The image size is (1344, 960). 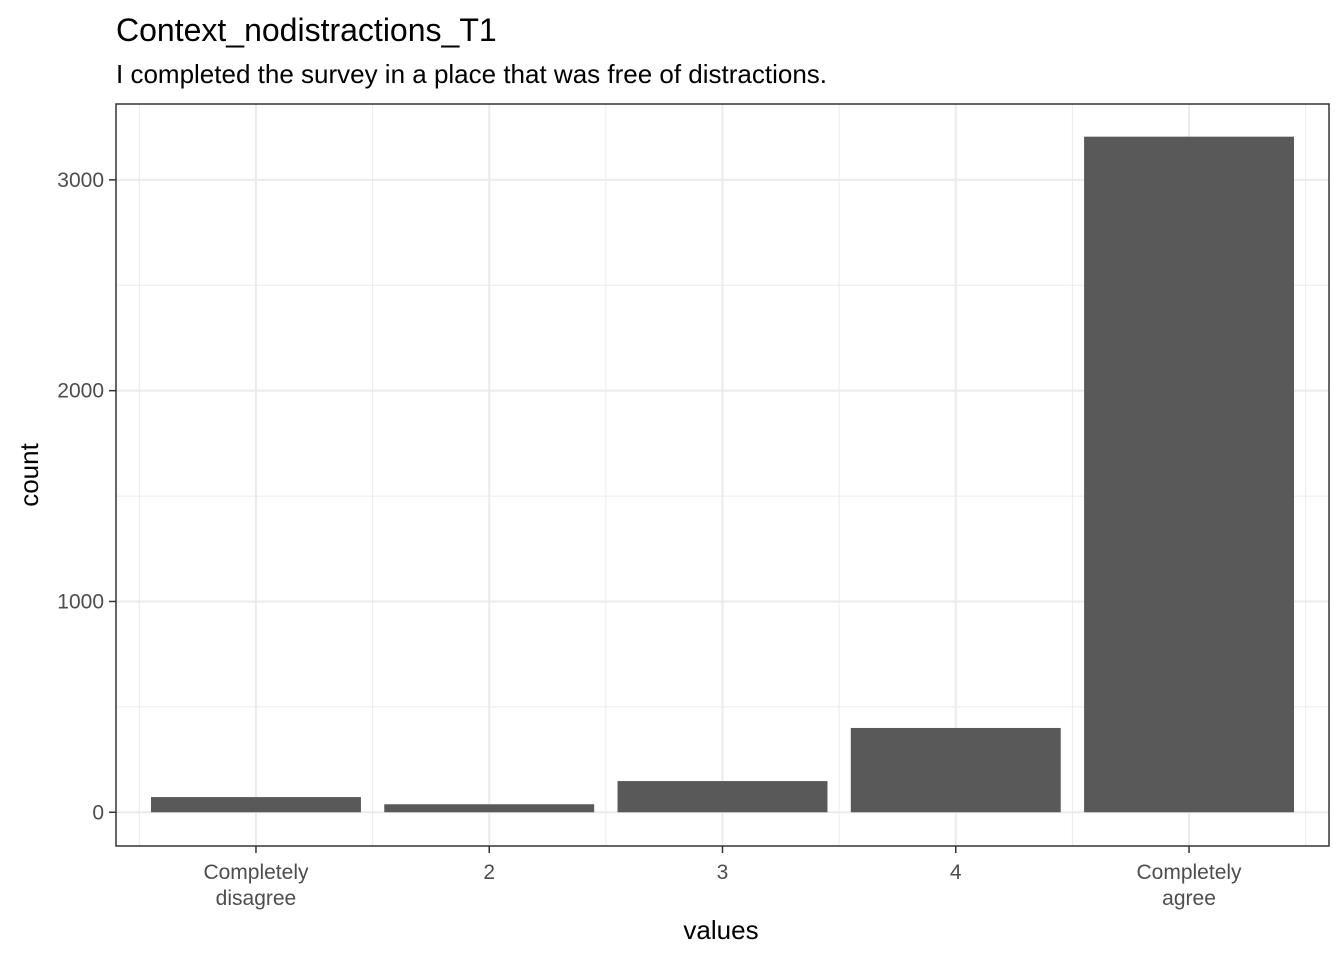 What do you see at coordinates (80, 391) in the screenshot?
I see `y-tick-label: 2000` at bounding box center [80, 391].